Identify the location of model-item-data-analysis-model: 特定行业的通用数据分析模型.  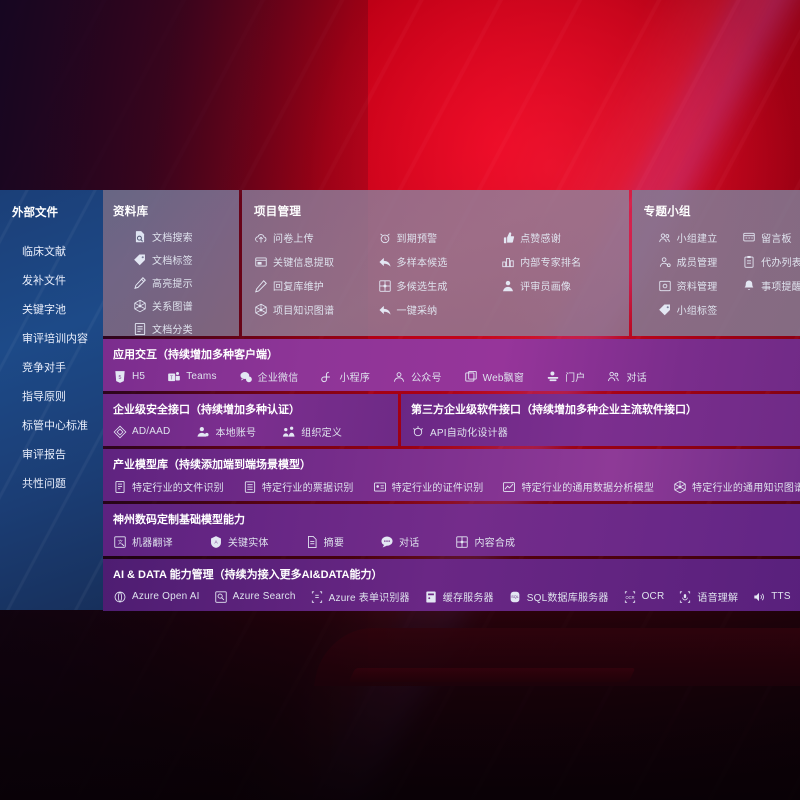
(578, 486).